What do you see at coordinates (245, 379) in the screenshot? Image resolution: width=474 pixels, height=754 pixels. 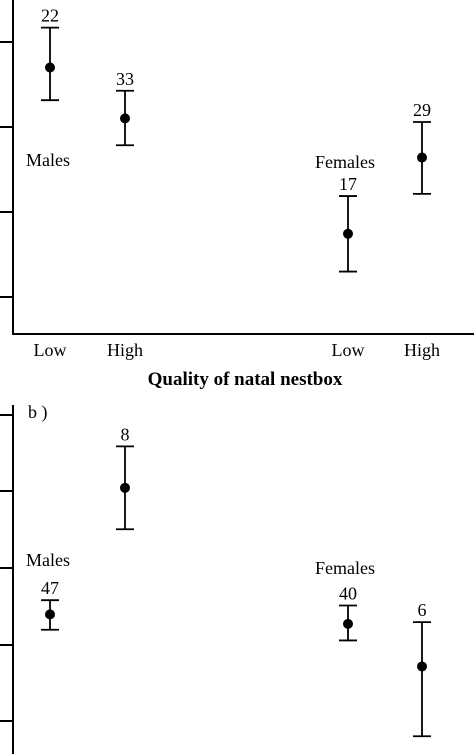 I see `x-axis-title: Quality of natal nestbox` at bounding box center [245, 379].